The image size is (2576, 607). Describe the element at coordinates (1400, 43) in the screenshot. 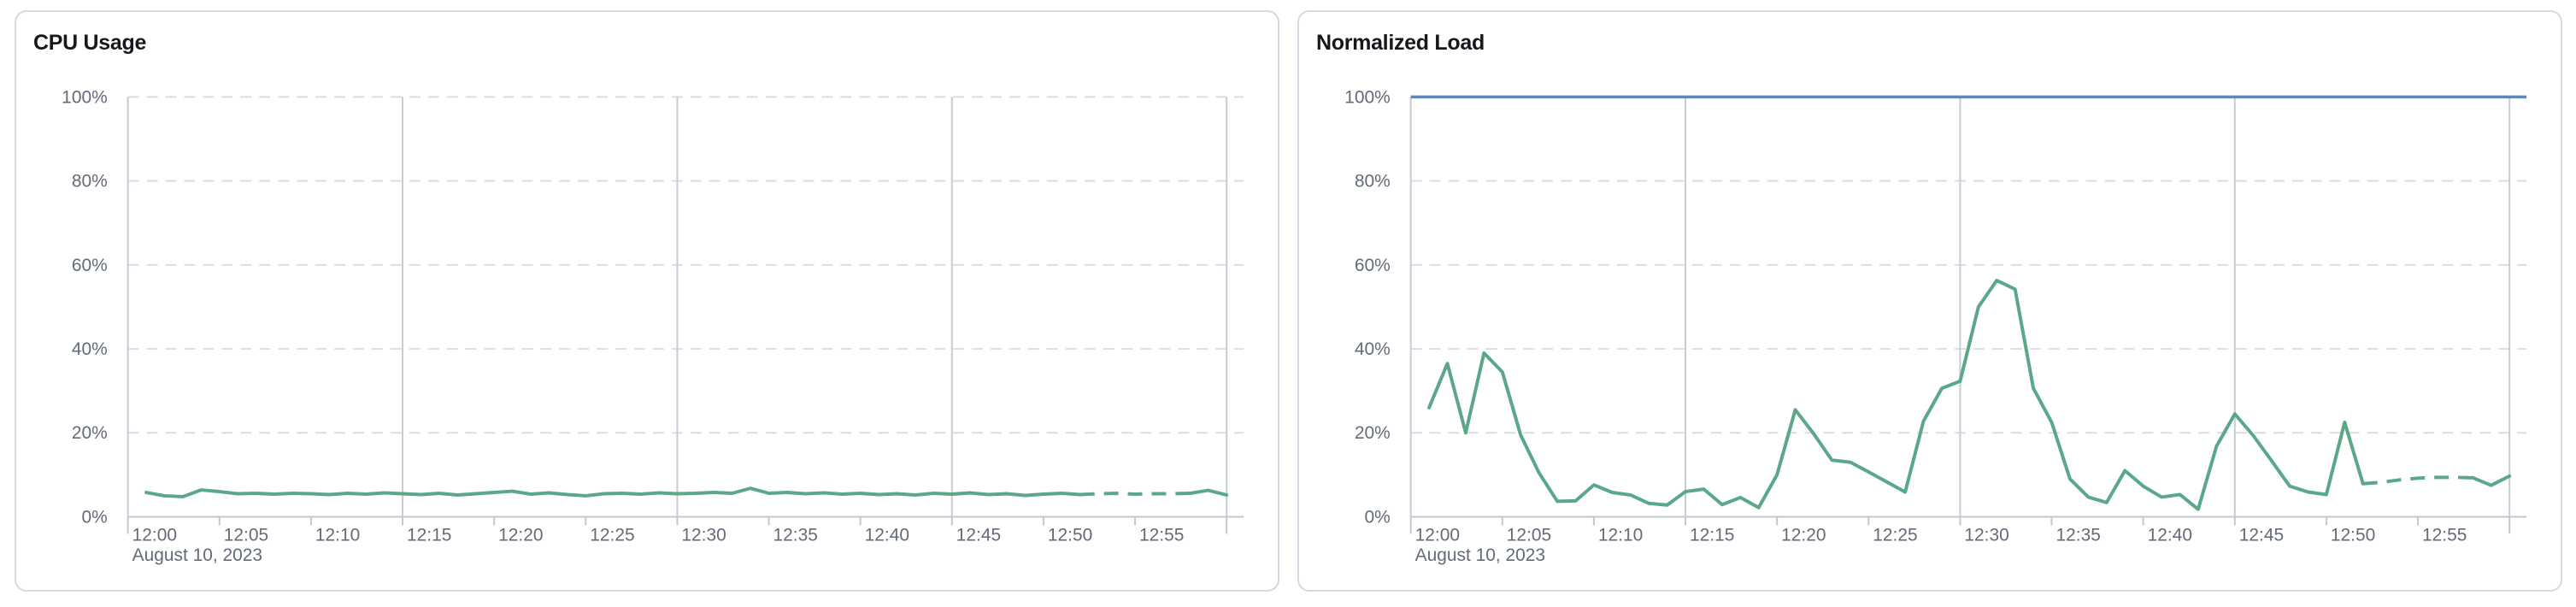

I see `chart-title-normalized-load: Normalized Load` at that location.